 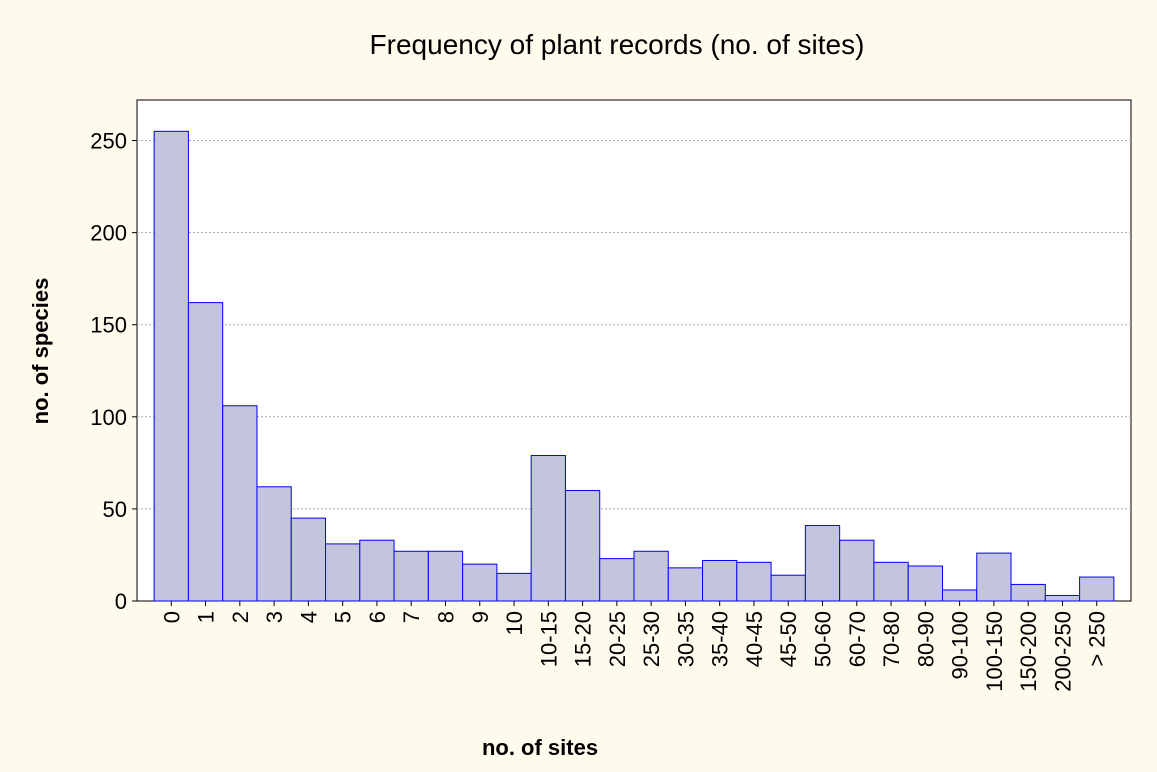 What do you see at coordinates (115, 509) in the screenshot?
I see `y-tick-label: 50` at bounding box center [115, 509].